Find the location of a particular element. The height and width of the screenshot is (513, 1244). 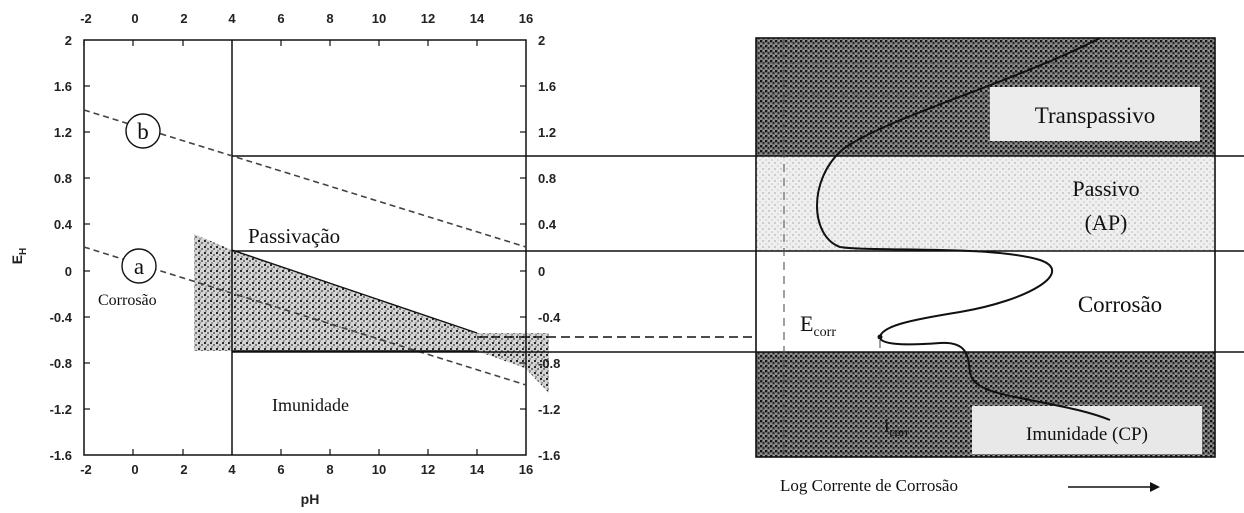

x-tick-labels-top: -2 0 2 4 6 8 10 12 14 16 is located at coordinates (306, 18).